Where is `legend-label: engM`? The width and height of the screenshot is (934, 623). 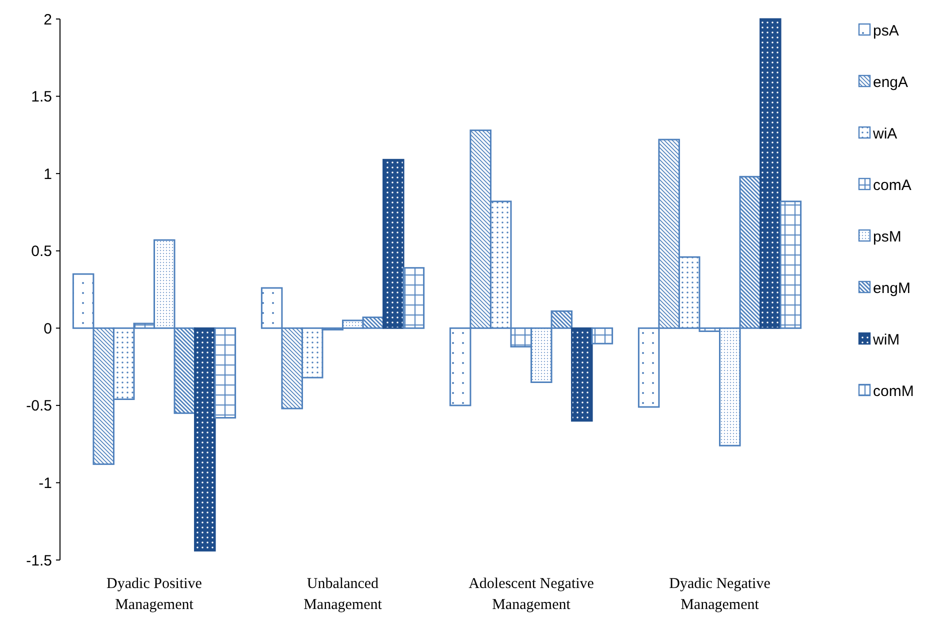
legend-label: engM is located at coordinates (892, 288).